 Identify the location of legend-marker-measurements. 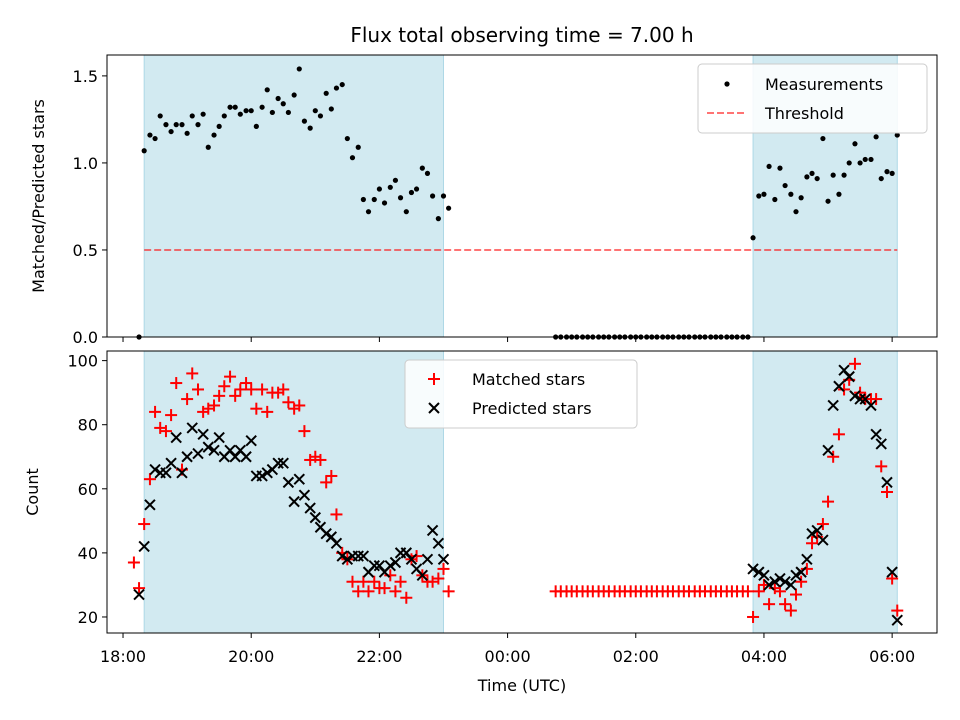
(727, 84).